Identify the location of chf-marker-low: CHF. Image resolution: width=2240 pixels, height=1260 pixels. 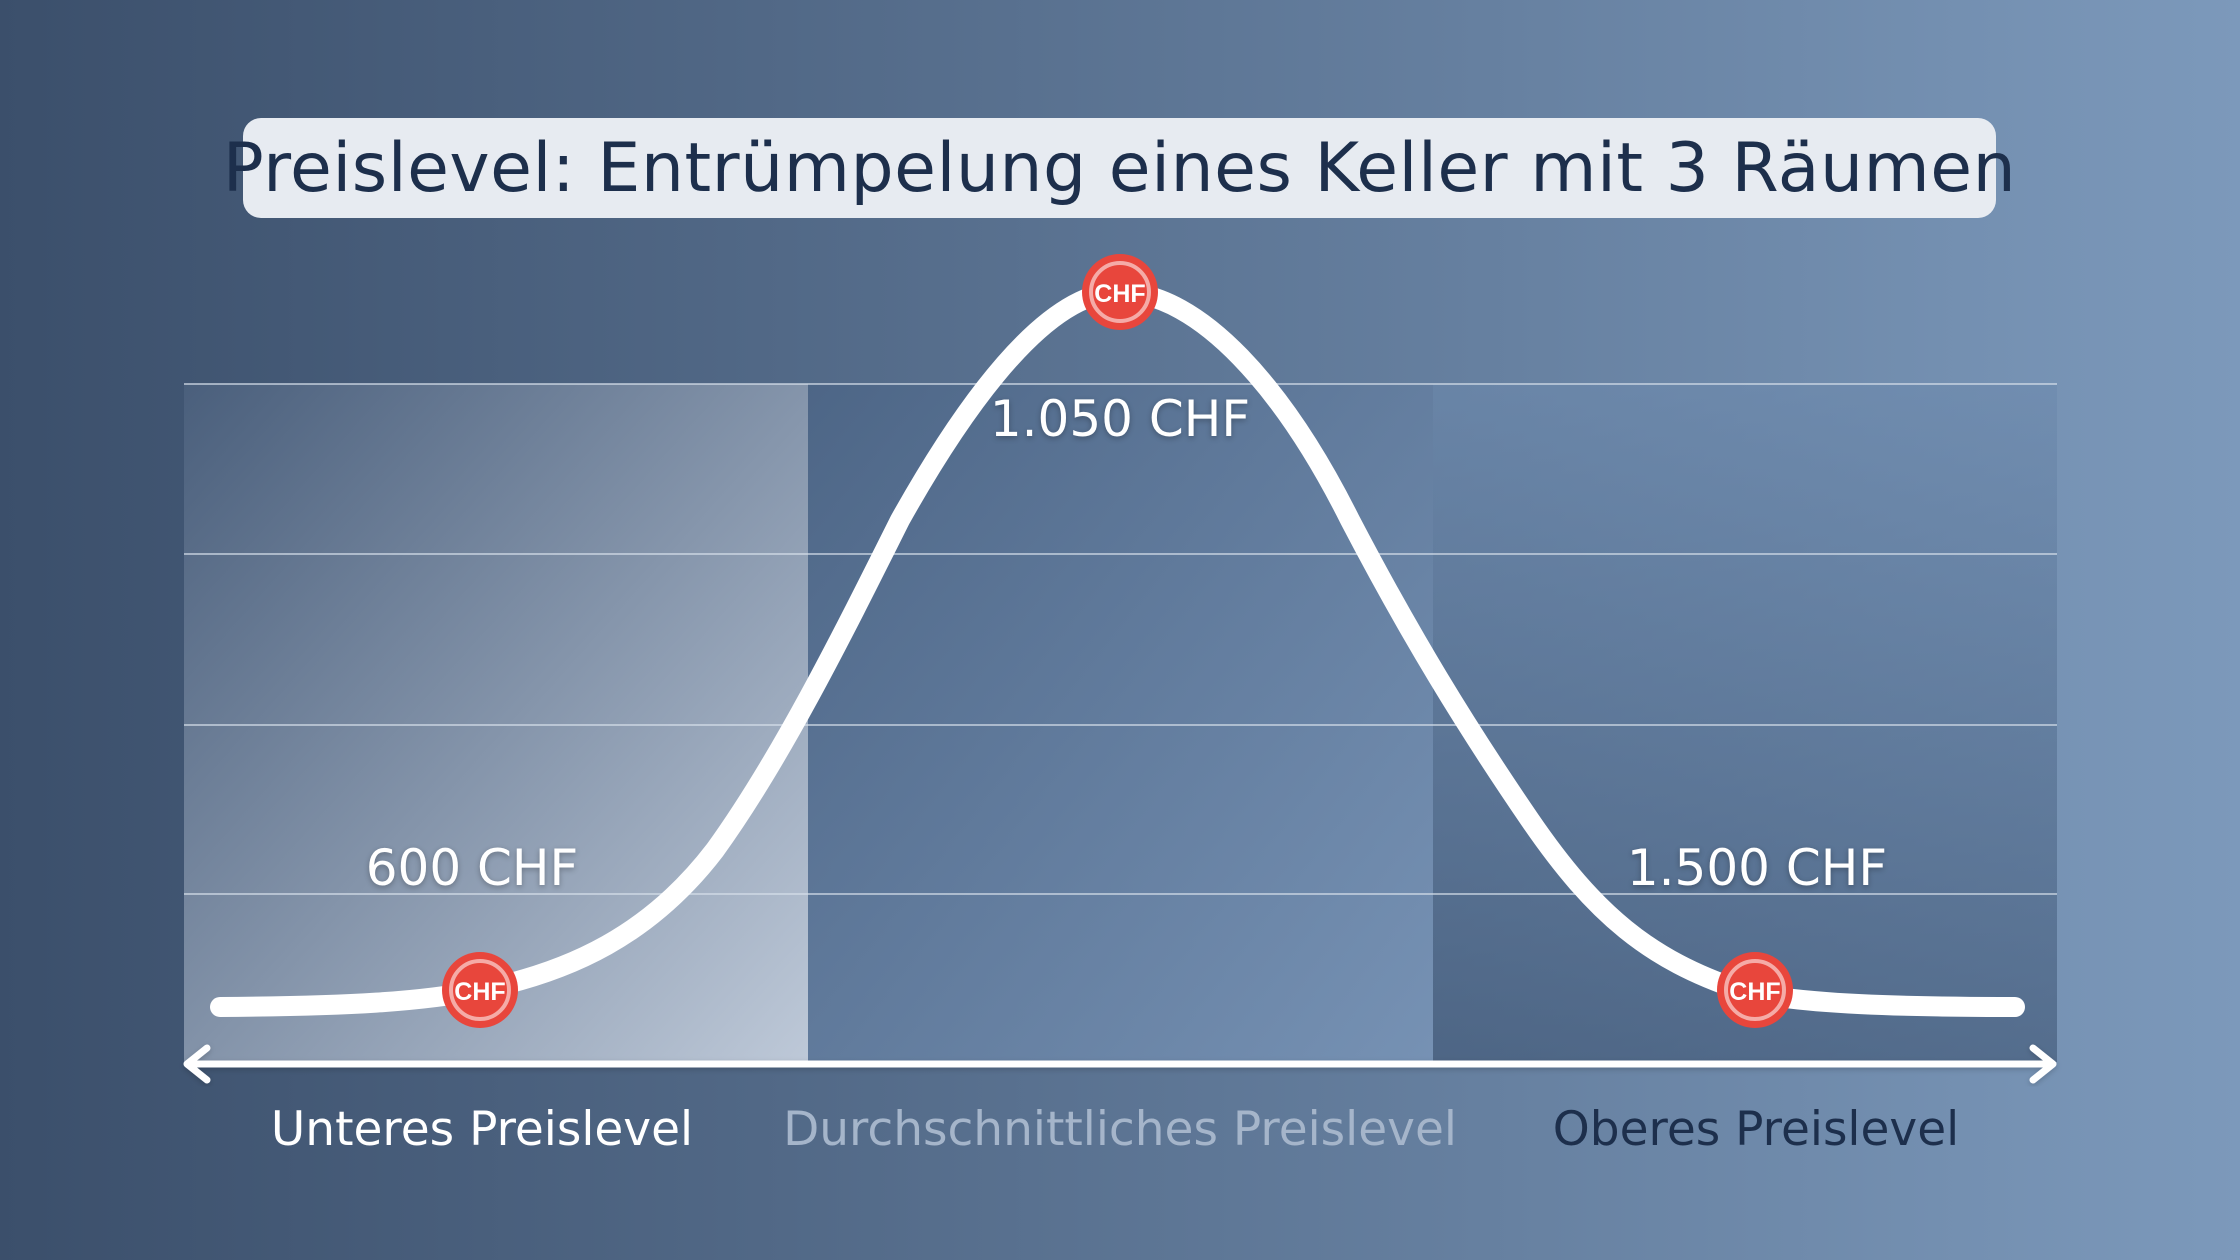
(480, 990).